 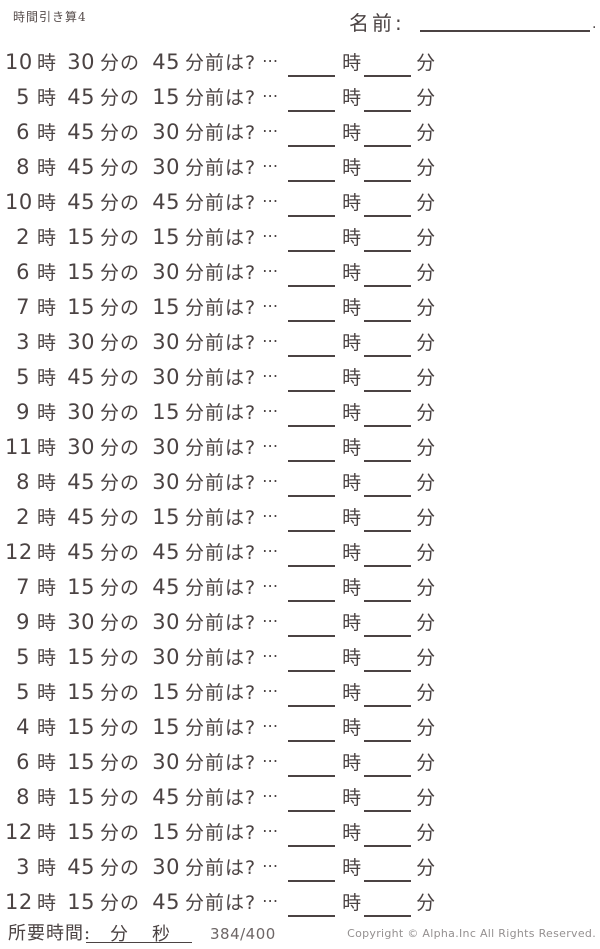 I want to click on hour-value: 2, so click(x=23, y=236).